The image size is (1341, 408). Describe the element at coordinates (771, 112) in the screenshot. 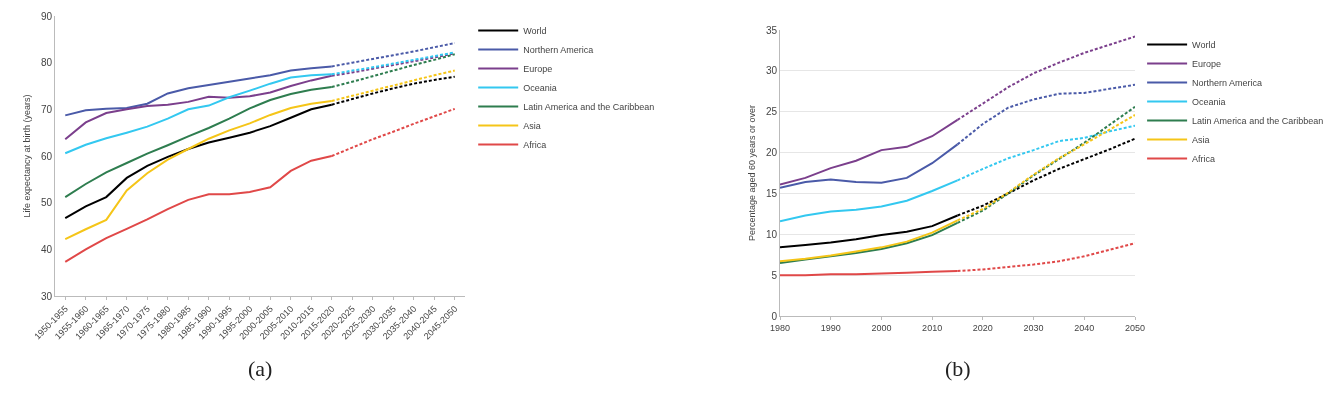

I see `y-tick-label: 25` at that location.